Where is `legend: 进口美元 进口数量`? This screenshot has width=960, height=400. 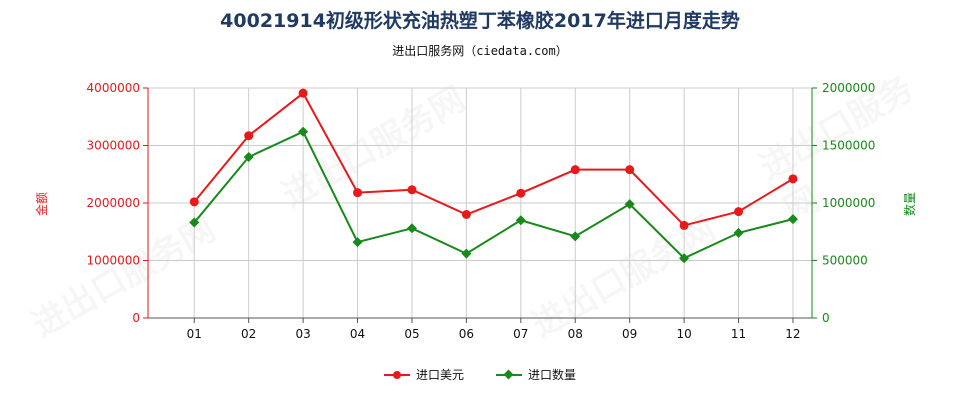
legend: 进口美元 进口数量 is located at coordinates (480, 374).